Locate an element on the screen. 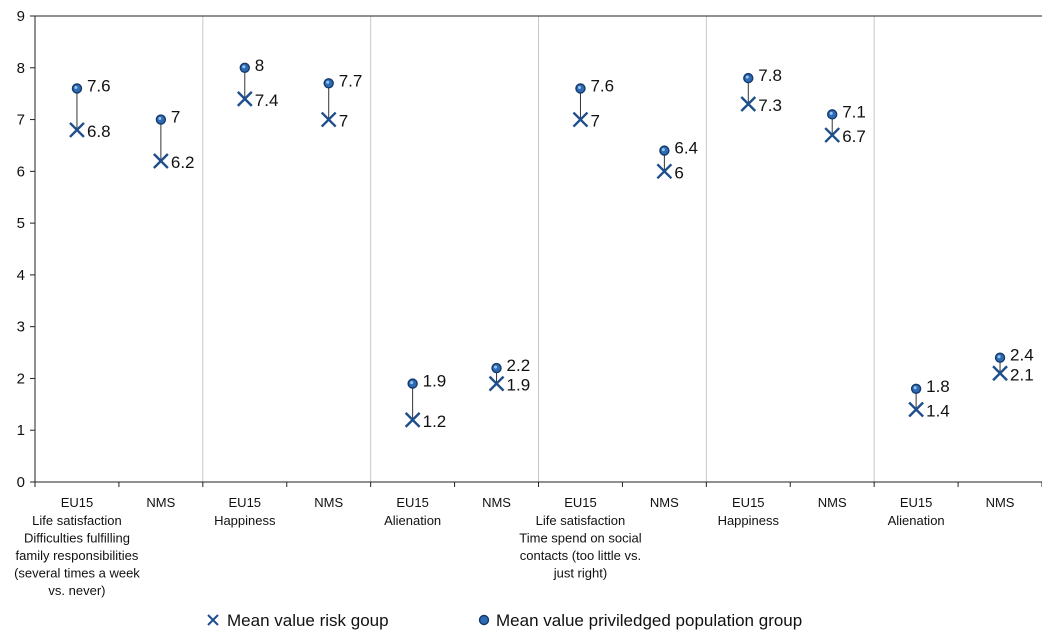 The height and width of the screenshot is (632, 1042). y-tick-label: 7 is located at coordinates (21, 120).